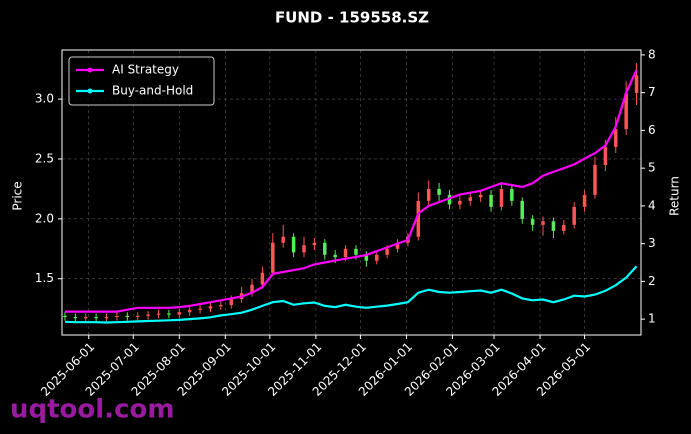 Image resolution: width=691 pixels, height=434 pixels. What do you see at coordinates (652, 205) in the screenshot?
I see `y2-tick-label: 4` at bounding box center [652, 205].